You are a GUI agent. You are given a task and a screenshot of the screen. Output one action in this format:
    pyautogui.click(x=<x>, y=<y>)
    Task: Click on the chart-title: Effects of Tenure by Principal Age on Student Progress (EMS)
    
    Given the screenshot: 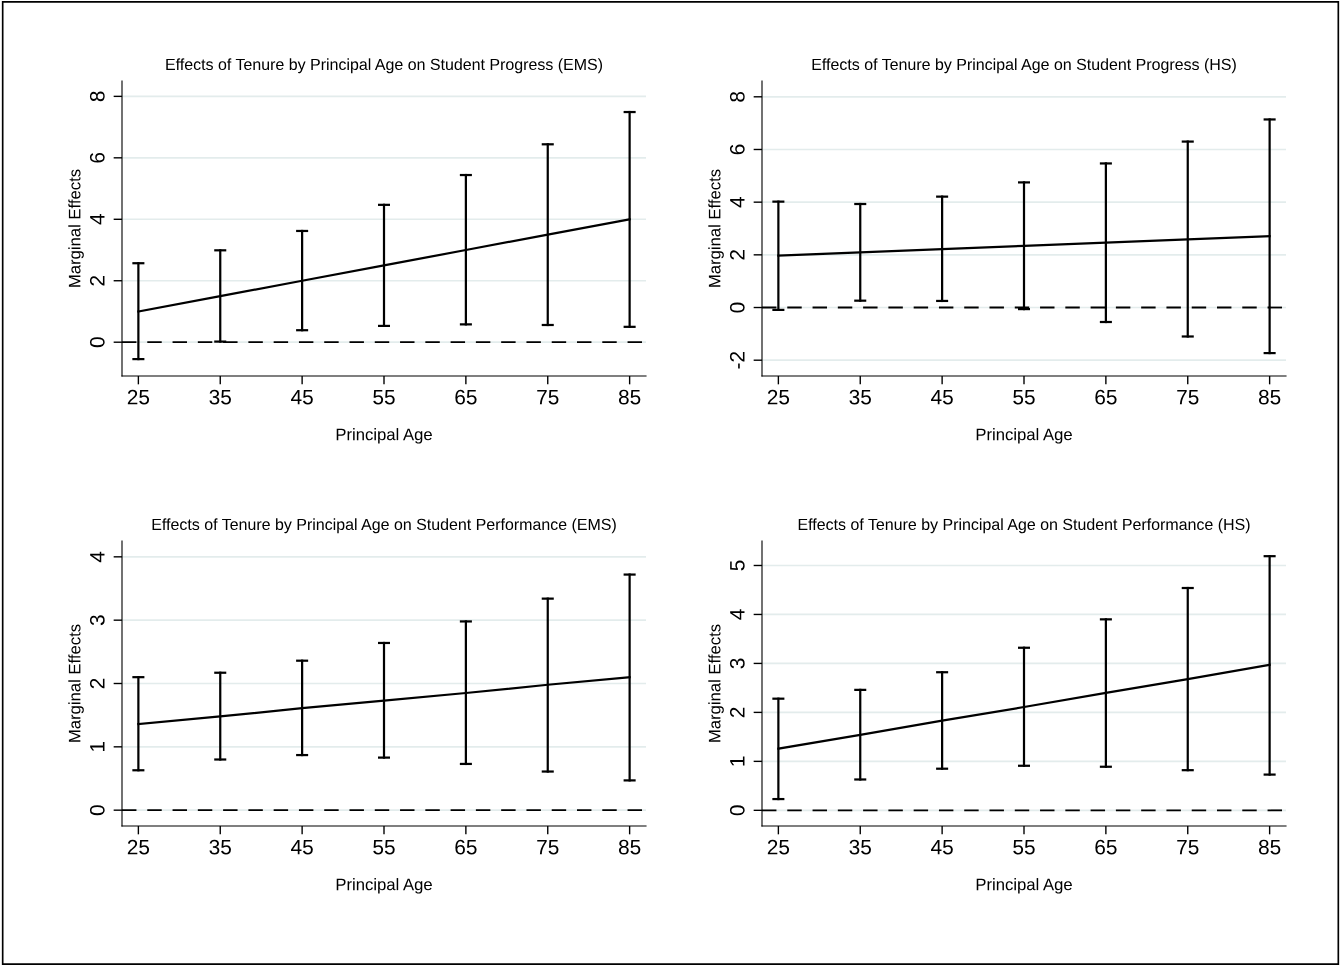 What is the action you would take?
    pyautogui.click(x=384, y=66)
    